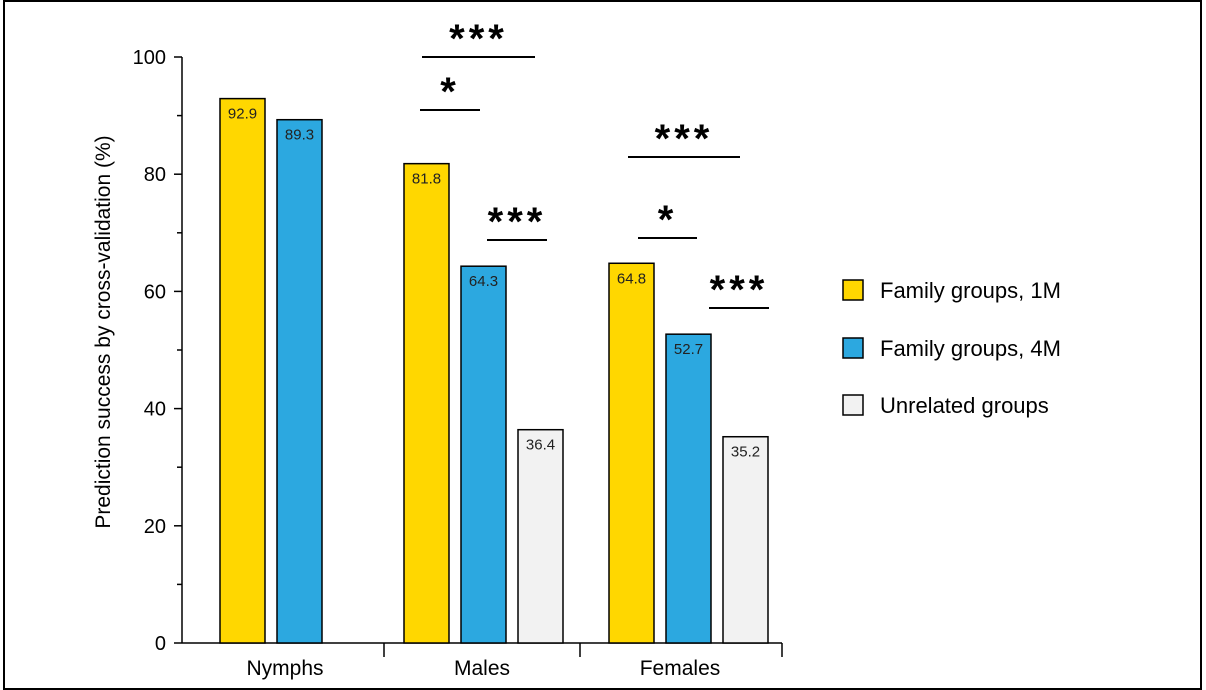  What do you see at coordinates (745, 452) in the screenshot?
I see `bar-value-label: 35.2` at bounding box center [745, 452].